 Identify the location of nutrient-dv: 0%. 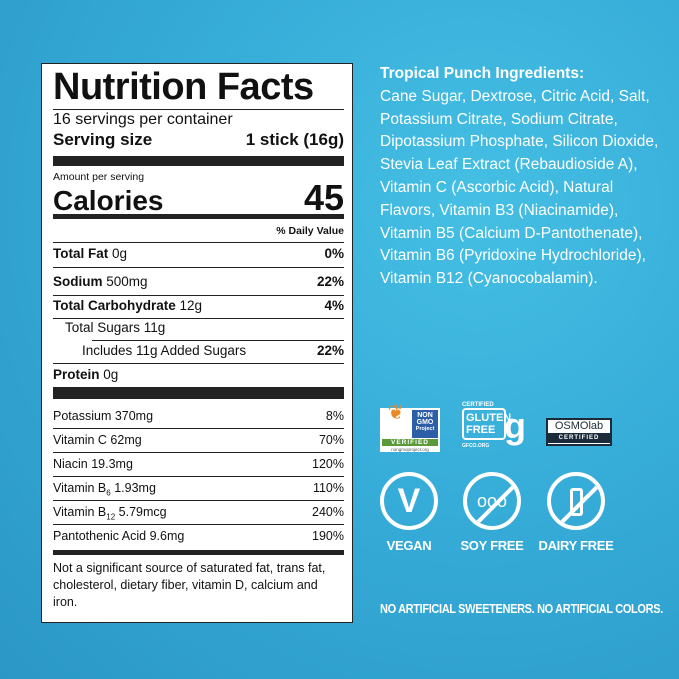
(334, 253).